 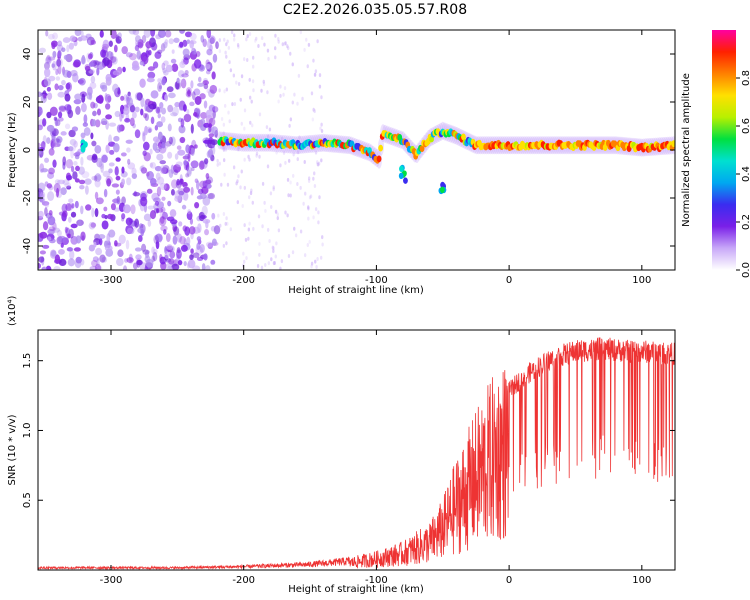 What do you see at coordinates (745, 270) in the screenshot?
I see `colorbar-tick-label: 0.0` at bounding box center [745, 270].